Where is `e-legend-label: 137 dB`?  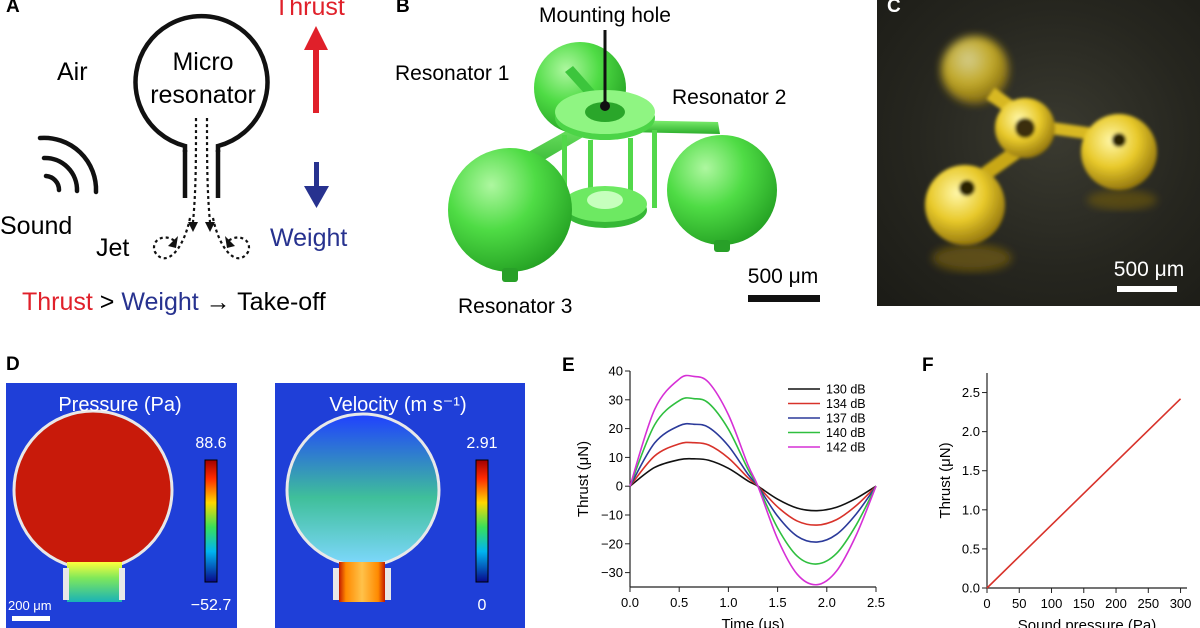 e-legend-label: 137 dB is located at coordinates (846, 419).